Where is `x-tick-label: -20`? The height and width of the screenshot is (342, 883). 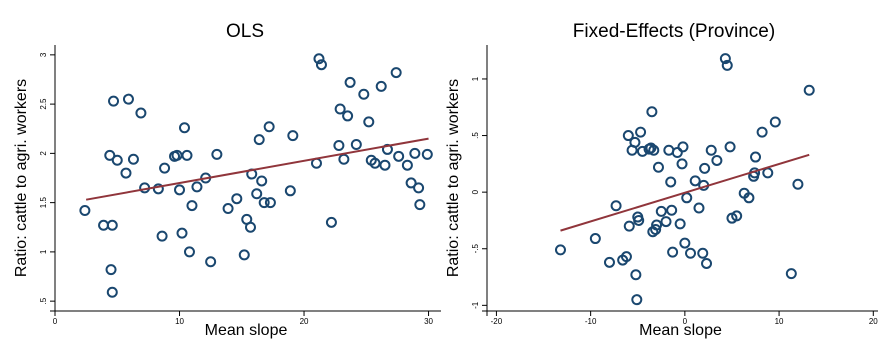 x-tick-label: -20 is located at coordinates (497, 321).